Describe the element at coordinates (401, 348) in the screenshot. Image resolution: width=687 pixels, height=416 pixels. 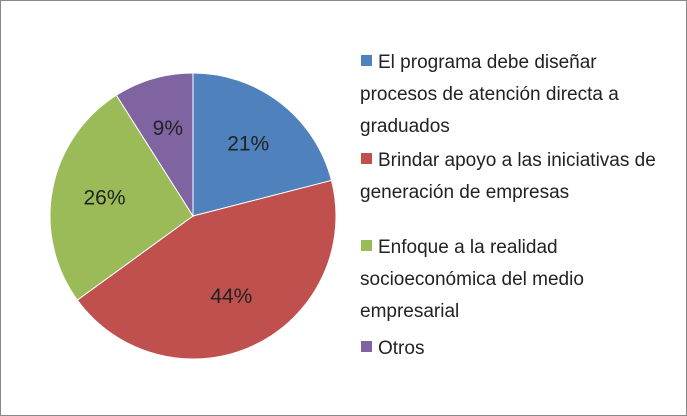
I see `legend-label: Otros` at that location.